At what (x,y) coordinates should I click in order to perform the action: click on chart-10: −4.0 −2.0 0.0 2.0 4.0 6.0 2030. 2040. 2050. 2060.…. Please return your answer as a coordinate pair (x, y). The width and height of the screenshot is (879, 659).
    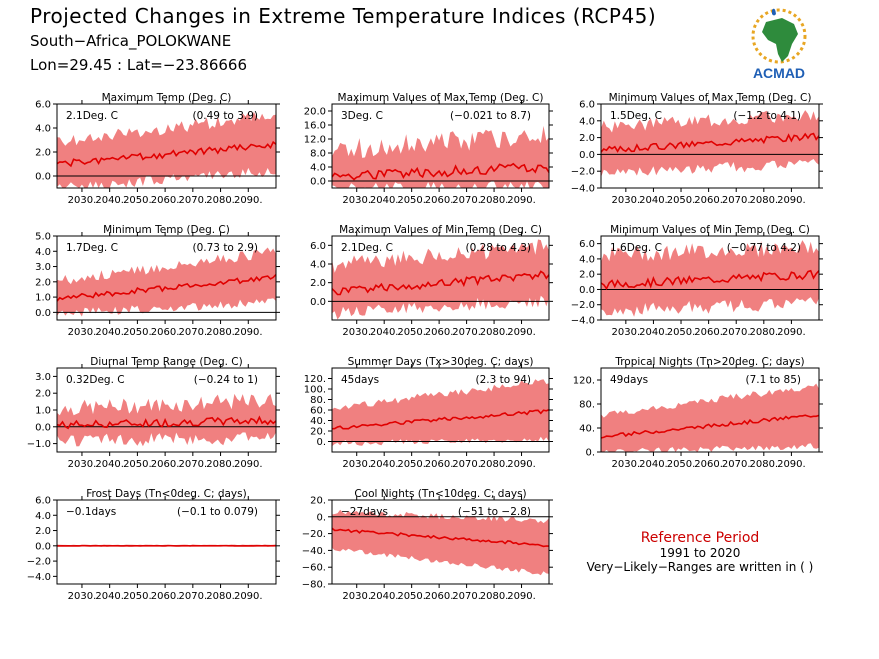
    Looking at the image, I should click on (153, 545).